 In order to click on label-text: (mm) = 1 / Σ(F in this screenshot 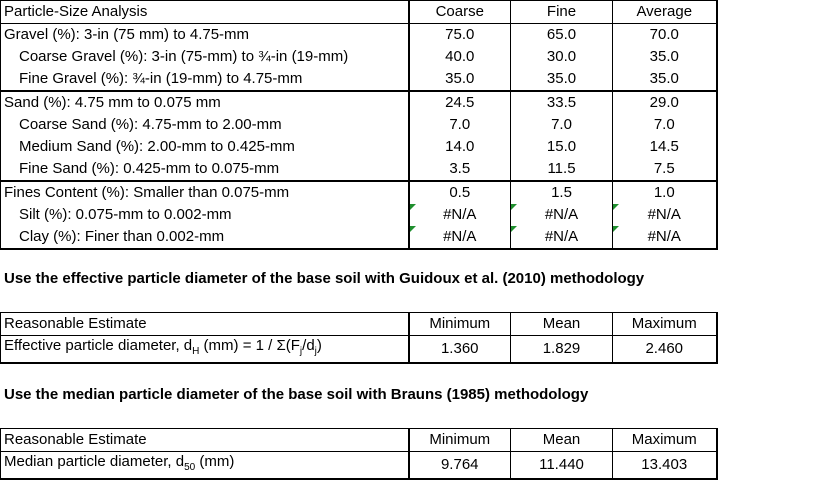, I will do `click(249, 345)`.